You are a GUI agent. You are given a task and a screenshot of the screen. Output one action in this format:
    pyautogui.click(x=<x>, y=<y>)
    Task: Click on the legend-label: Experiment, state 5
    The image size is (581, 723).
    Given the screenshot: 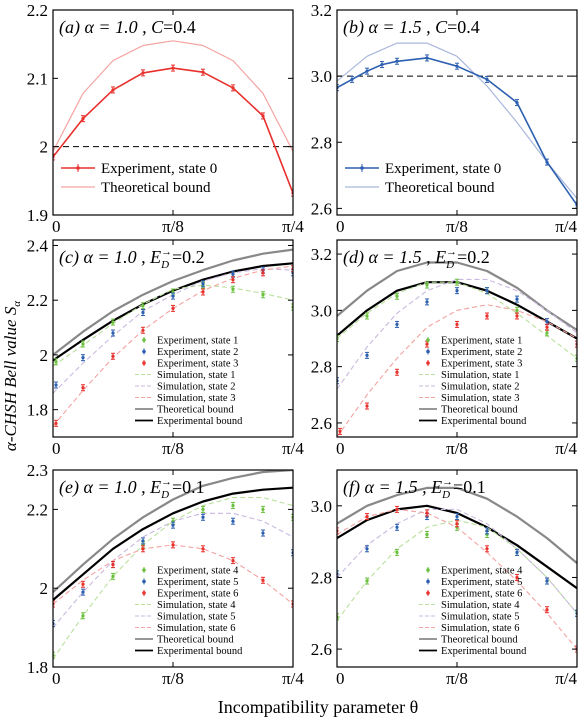 What is the action you would take?
    pyautogui.click(x=481, y=582)
    